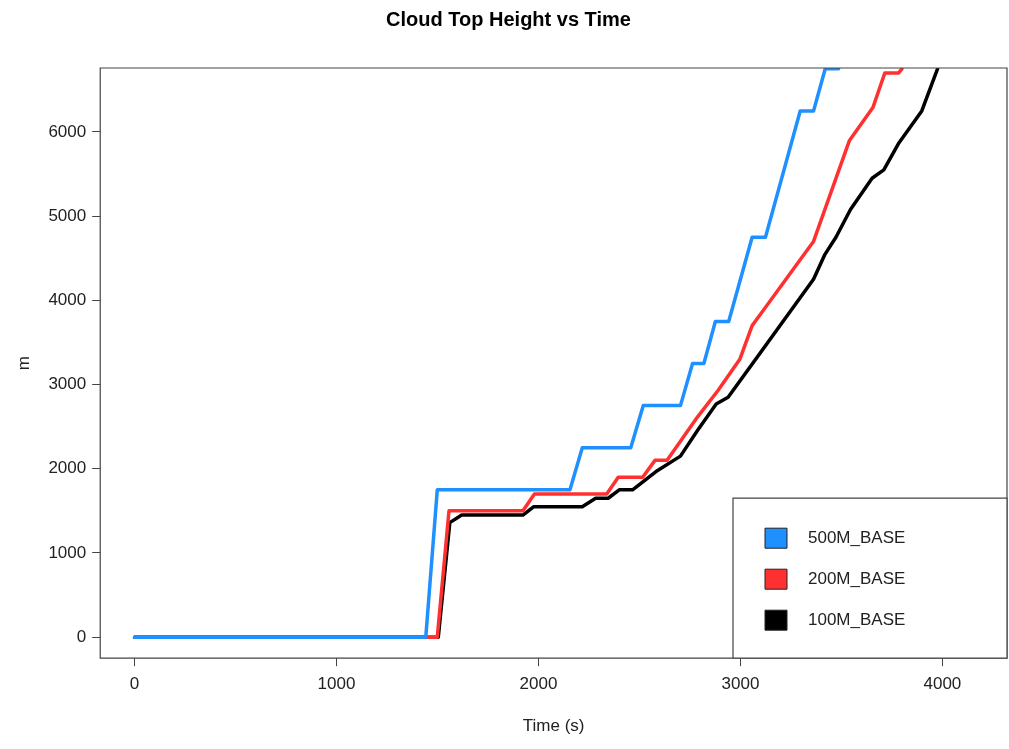  I want to click on y-tick-label: 3000, so click(67, 384).